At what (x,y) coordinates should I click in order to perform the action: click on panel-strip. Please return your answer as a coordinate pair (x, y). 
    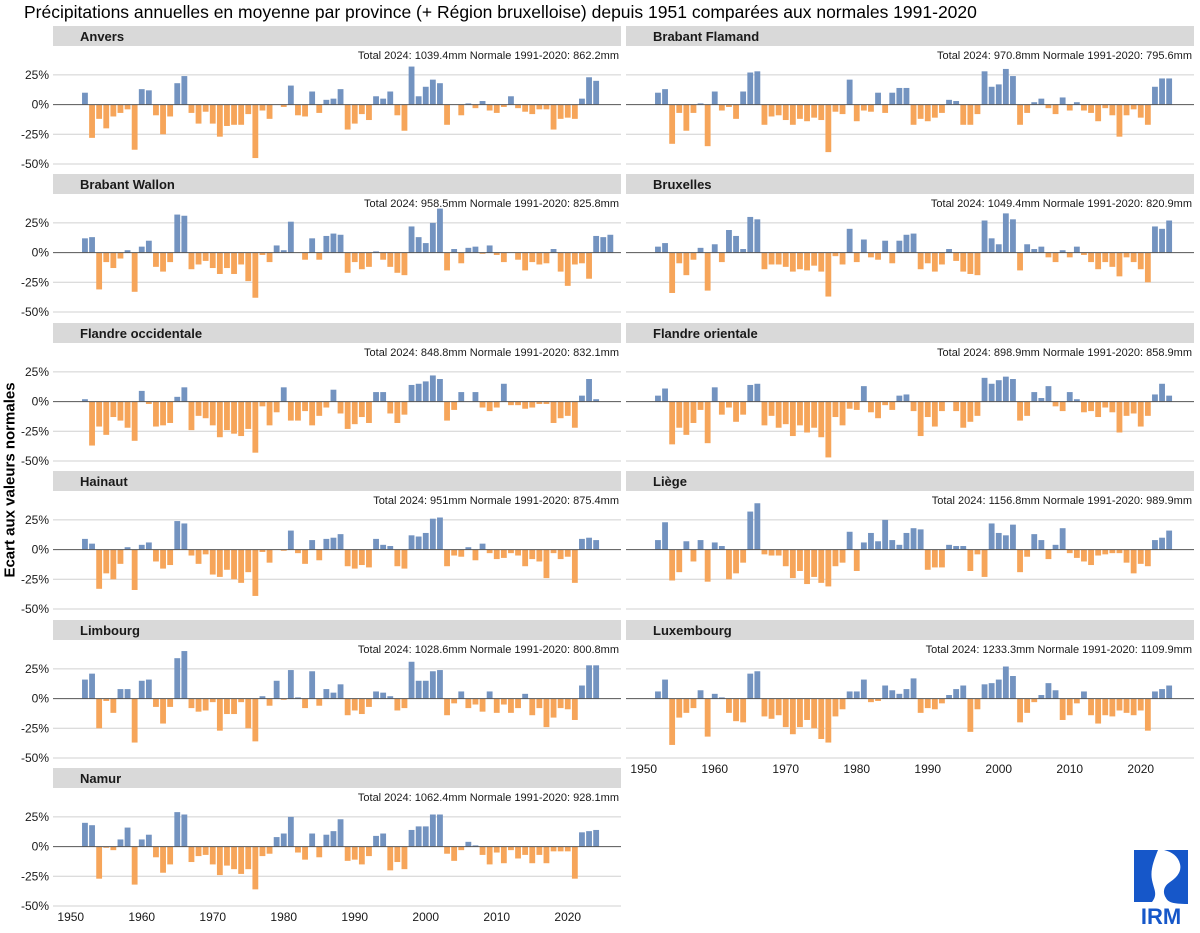
    Looking at the image, I should click on (910, 184).